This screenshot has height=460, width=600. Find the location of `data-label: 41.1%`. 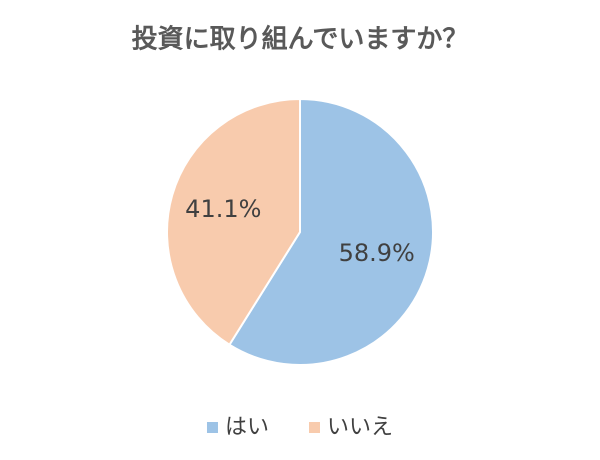

data-label: 41.1% is located at coordinates (223, 209).